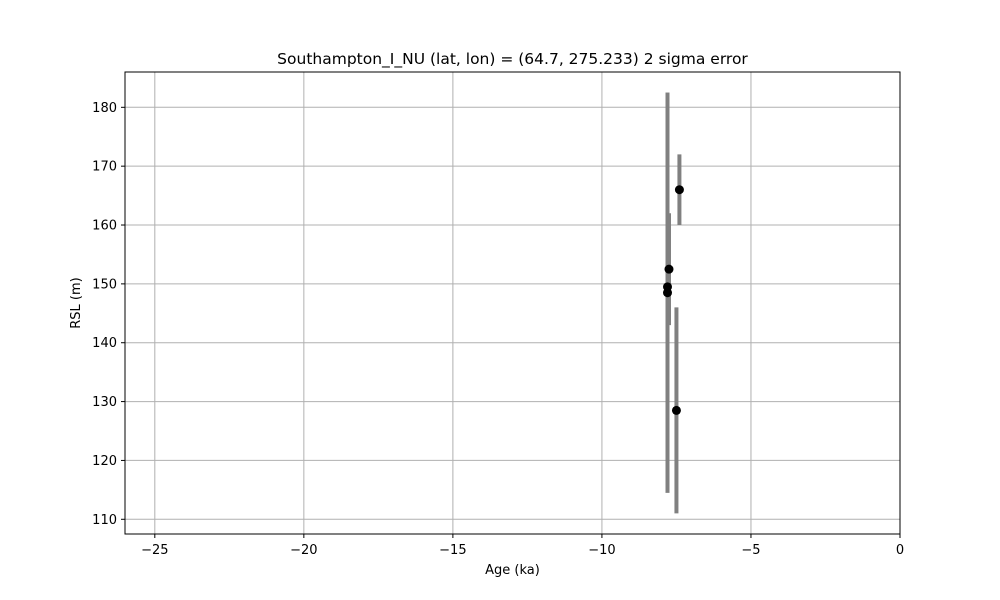 The height and width of the screenshot is (600, 1000). What do you see at coordinates (601, 550) in the screenshot?
I see `x-tick-label: −10` at bounding box center [601, 550].